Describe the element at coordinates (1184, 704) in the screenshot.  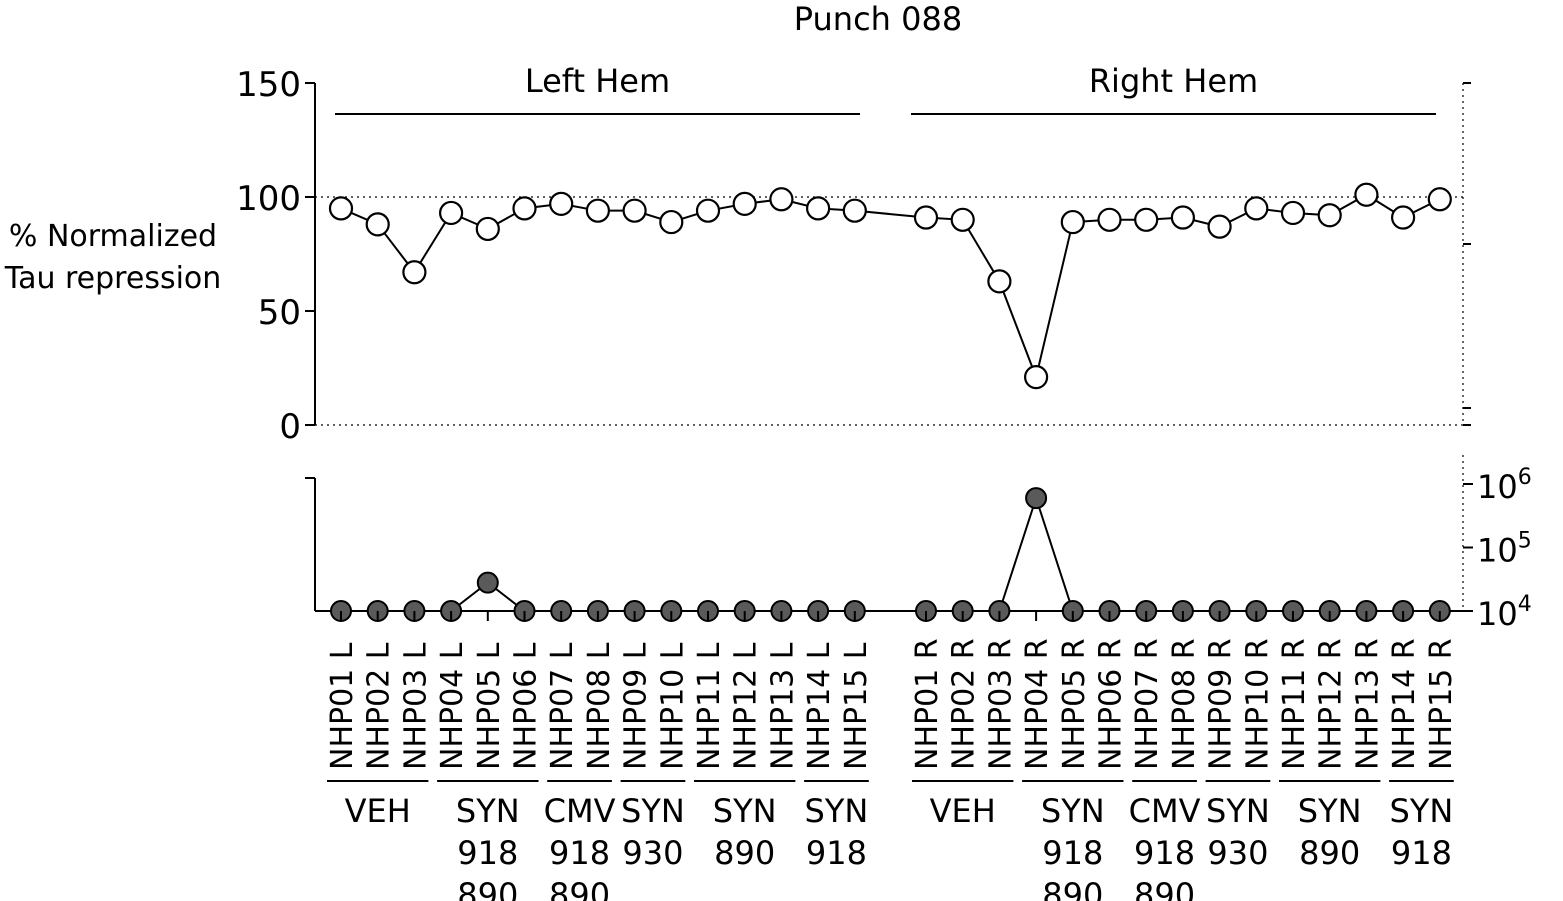
I see `x-tick-label: NHP08 R` at that location.